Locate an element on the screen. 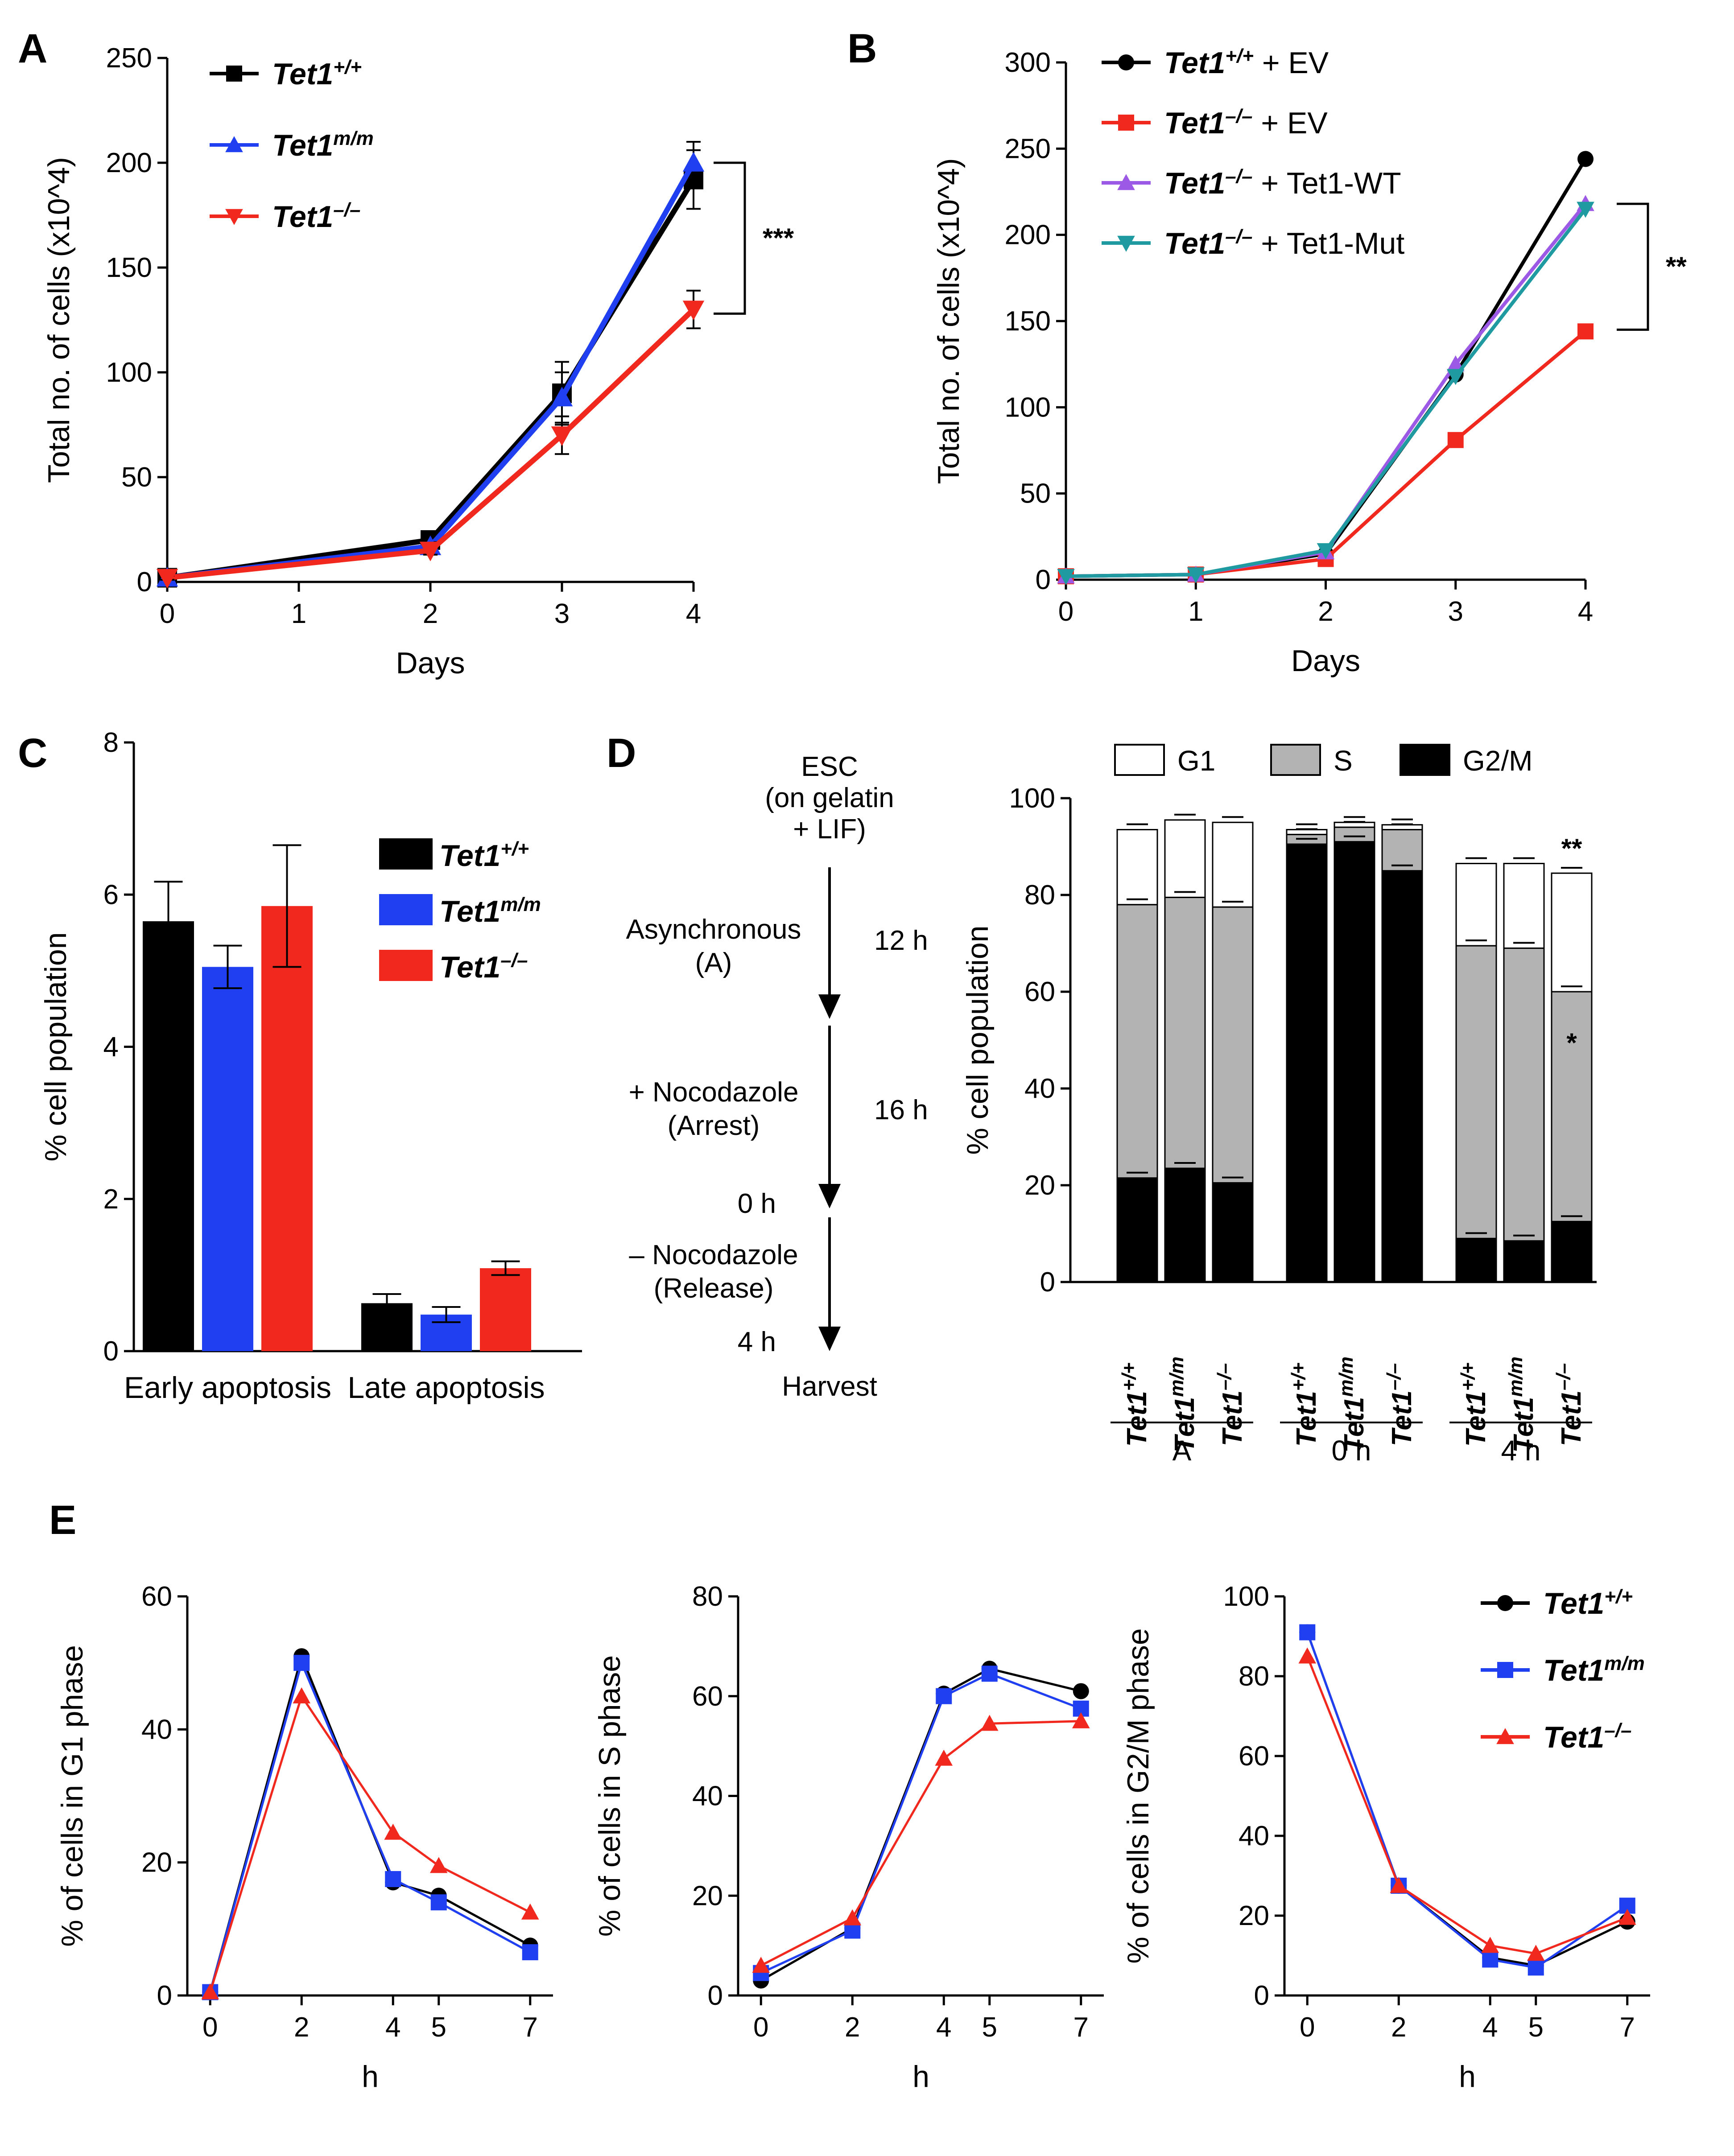 Image resolution: width=1734 pixels, height=2156 pixels. e-legend-label-1-base: Tet1 is located at coordinates (1573, 1670).